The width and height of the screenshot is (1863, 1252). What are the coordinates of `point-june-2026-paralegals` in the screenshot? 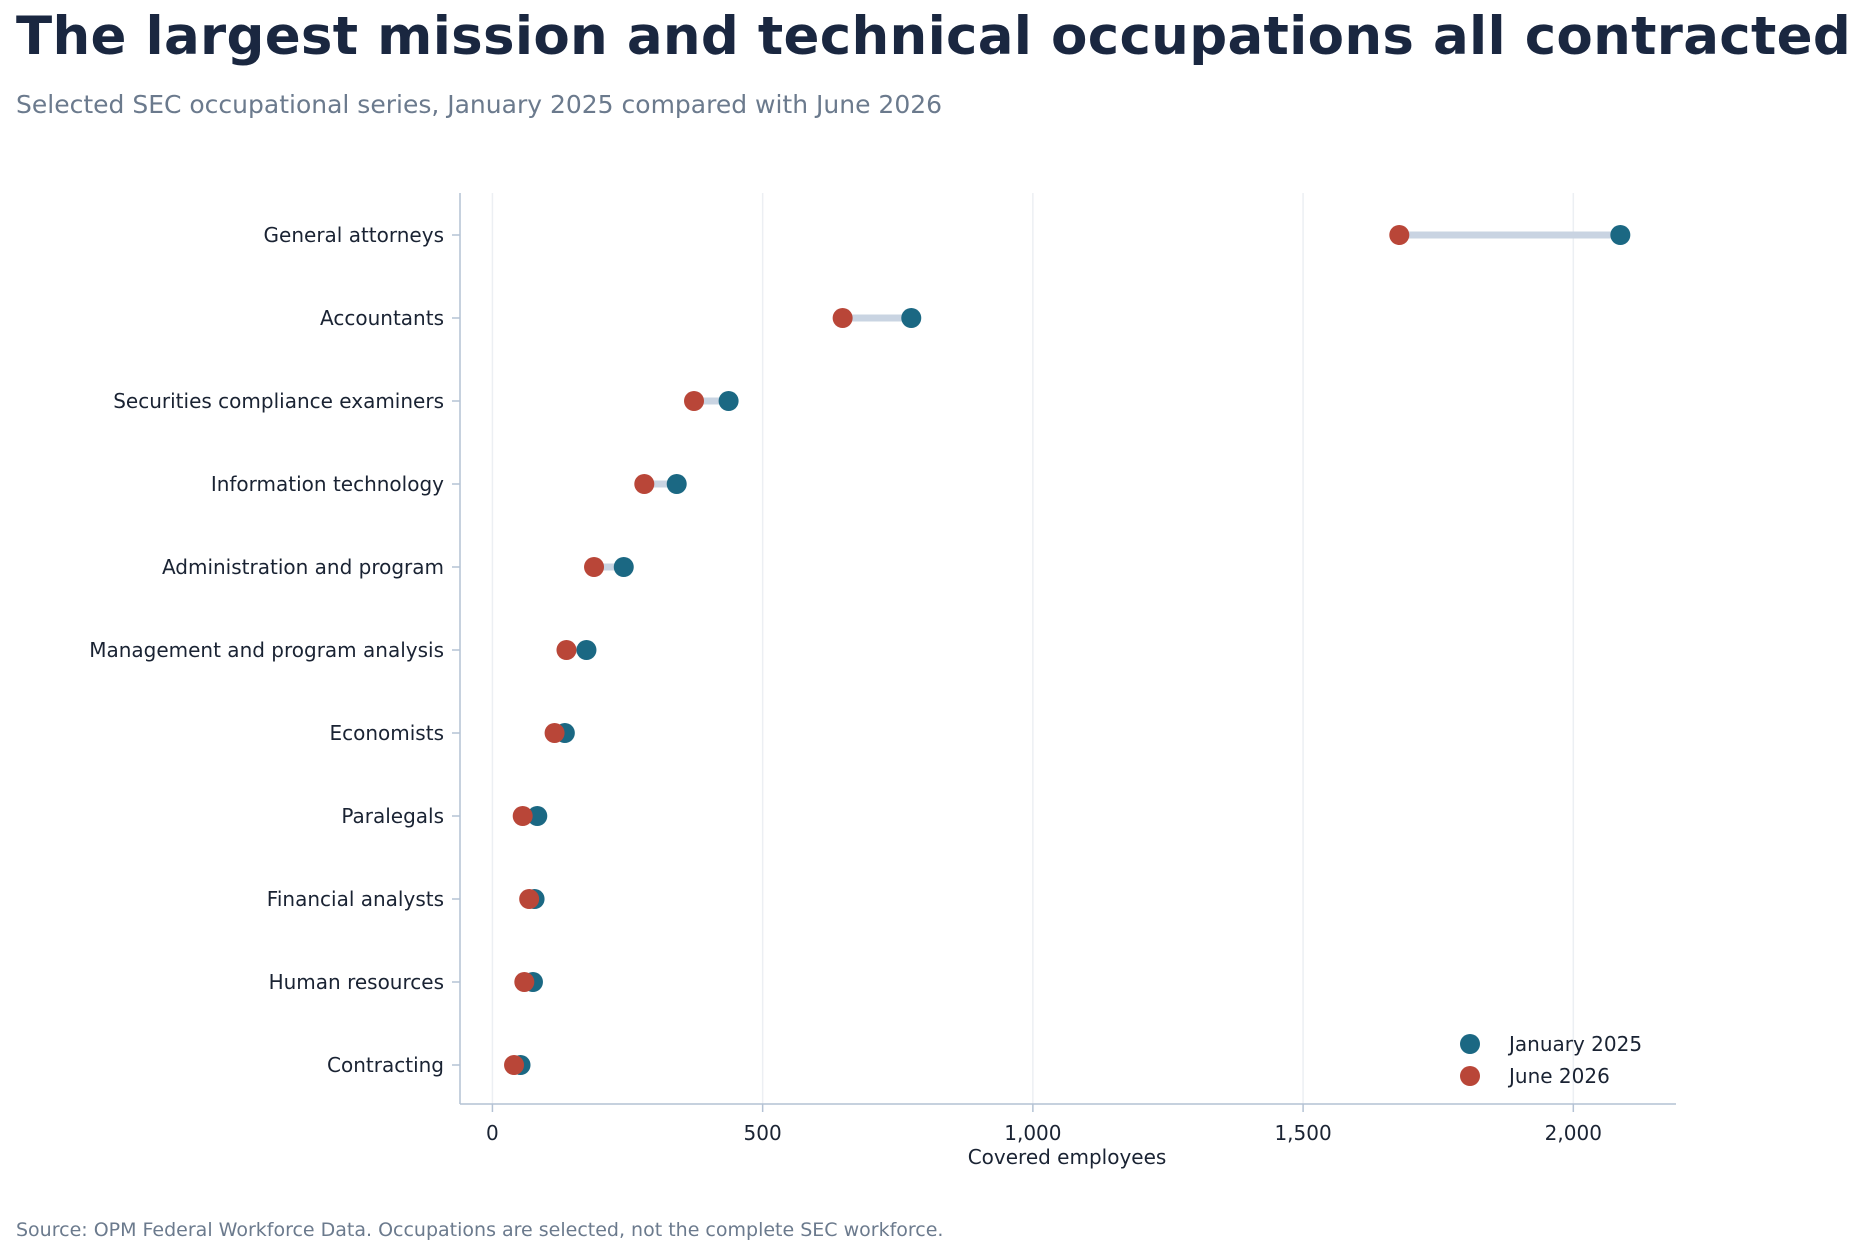 It's located at (522, 816).